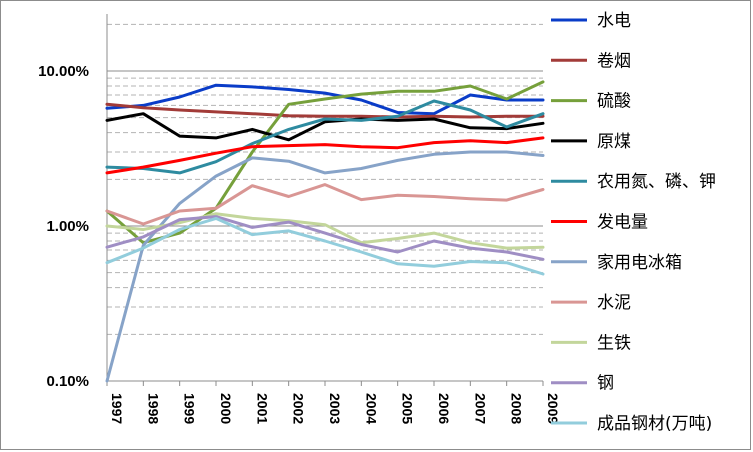 The height and width of the screenshot is (452, 753). Describe the element at coordinates (262, 408) in the screenshot. I see `x-tick-label: 2001` at that location.